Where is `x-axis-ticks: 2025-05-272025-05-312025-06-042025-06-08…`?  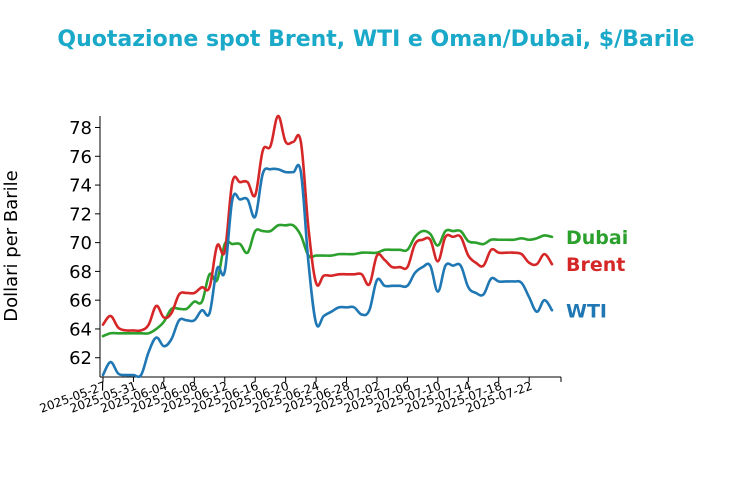 x-axis-ticks: 2025-05-272025-05-312025-06-042025-06-08… is located at coordinates (300, 396).